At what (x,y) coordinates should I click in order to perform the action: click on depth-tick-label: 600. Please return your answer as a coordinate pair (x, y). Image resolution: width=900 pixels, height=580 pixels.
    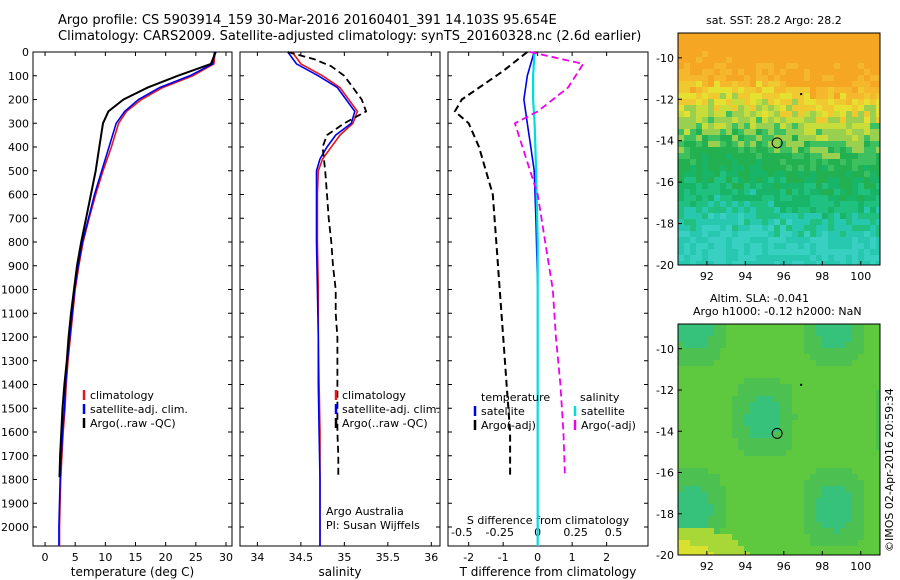
    Looking at the image, I should click on (18, 195).